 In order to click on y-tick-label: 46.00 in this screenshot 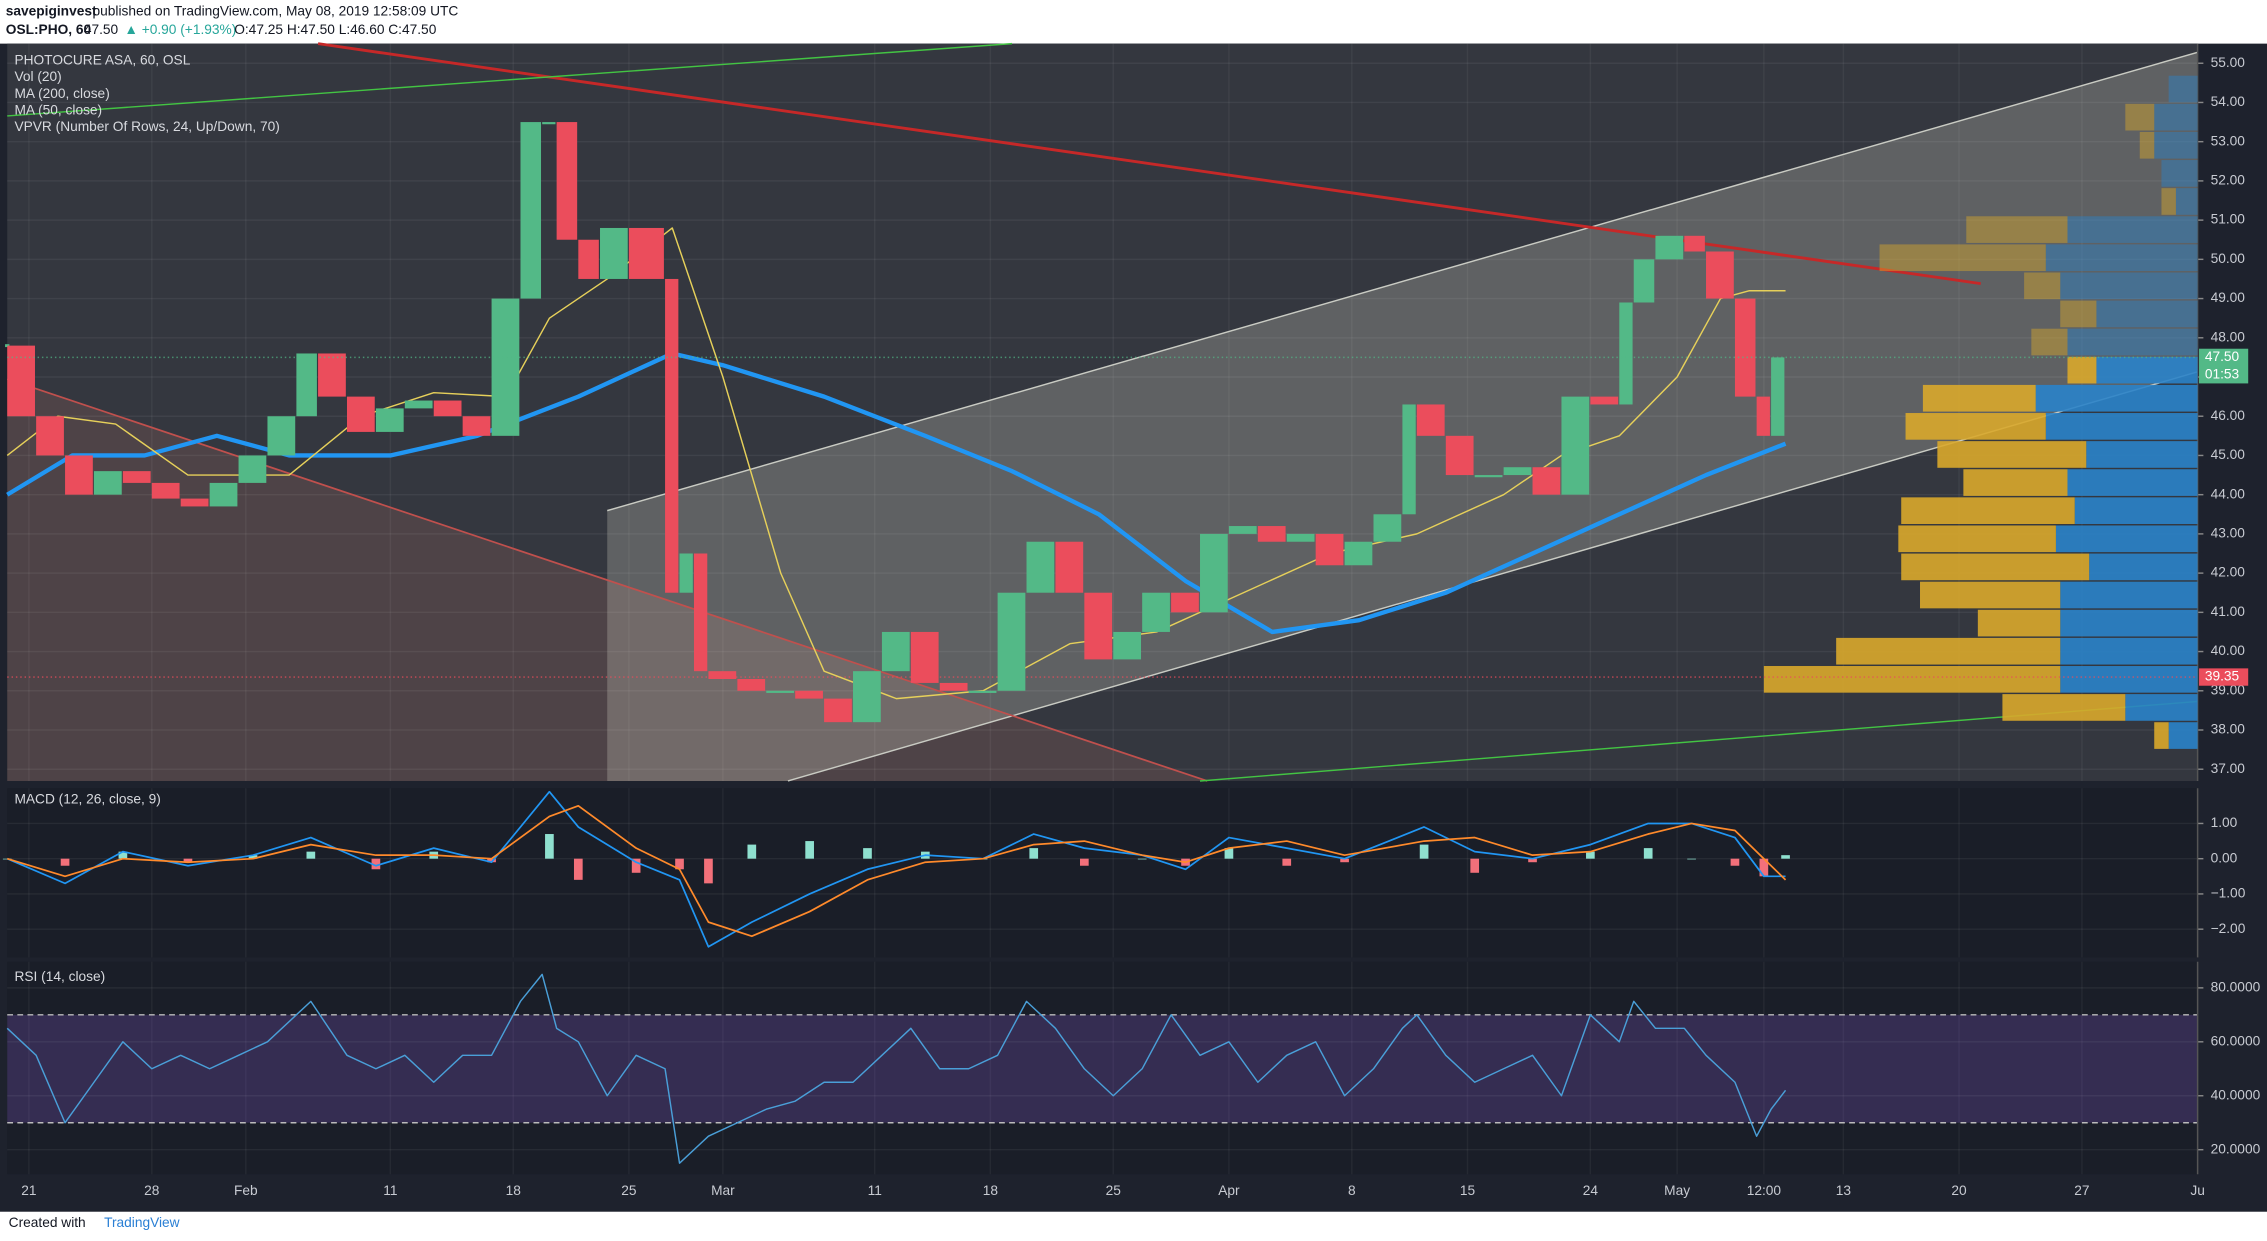, I will do `click(2228, 415)`.